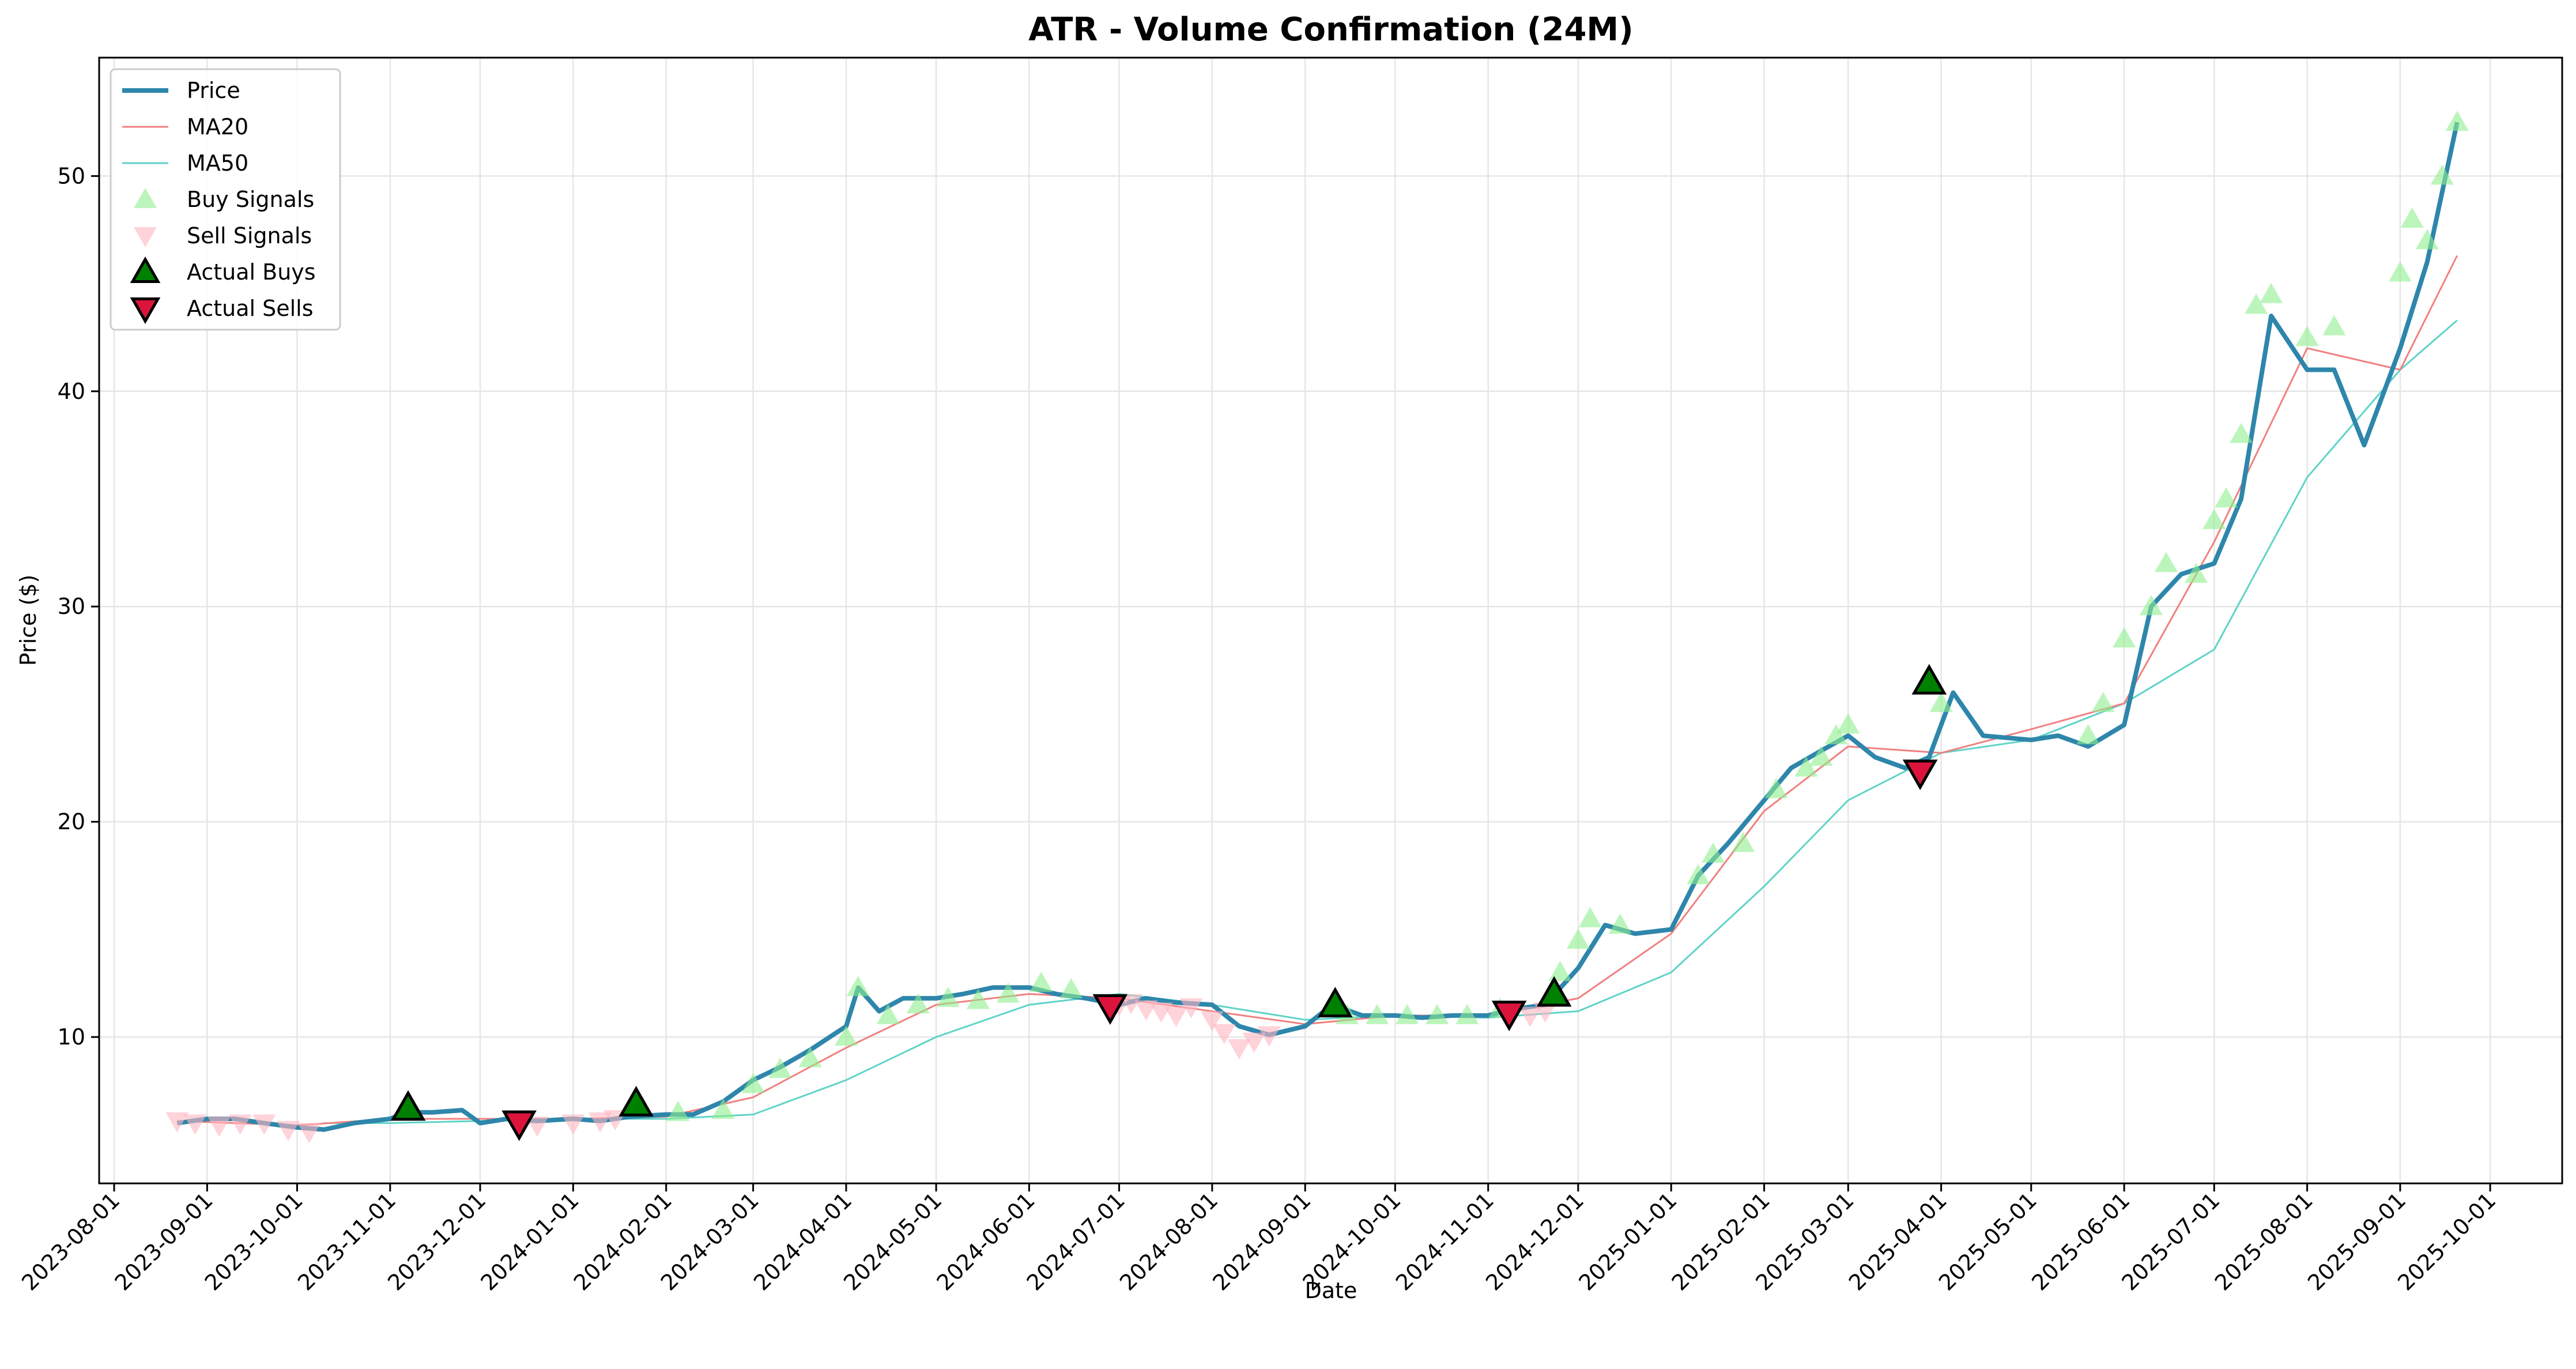 This screenshot has height=1369, width=2576. What do you see at coordinates (1331, 1290) in the screenshot?
I see `x-axis-label: Date` at bounding box center [1331, 1290].